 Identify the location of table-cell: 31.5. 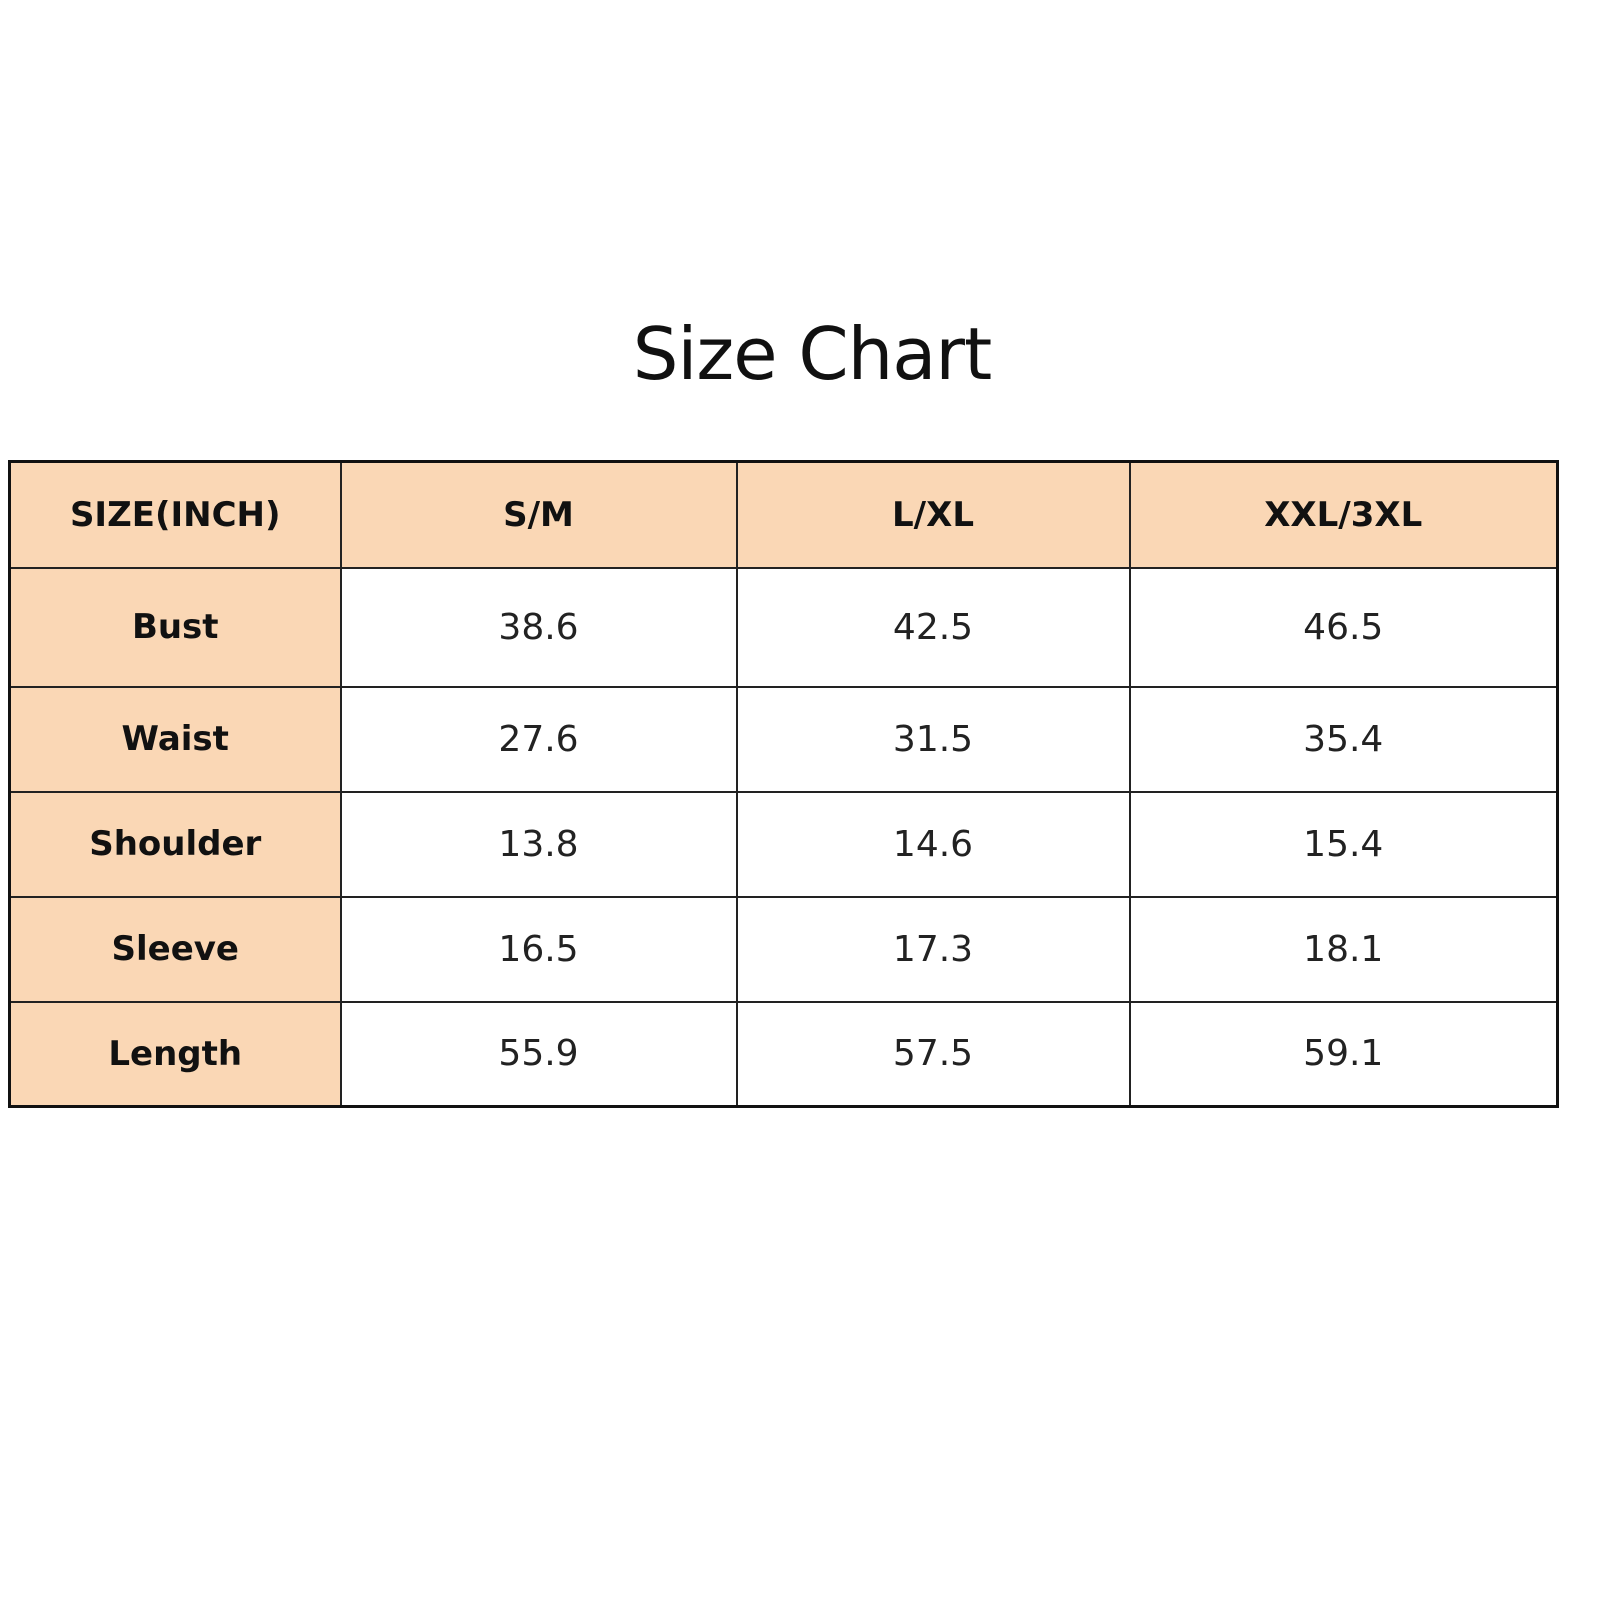
(933, 739).